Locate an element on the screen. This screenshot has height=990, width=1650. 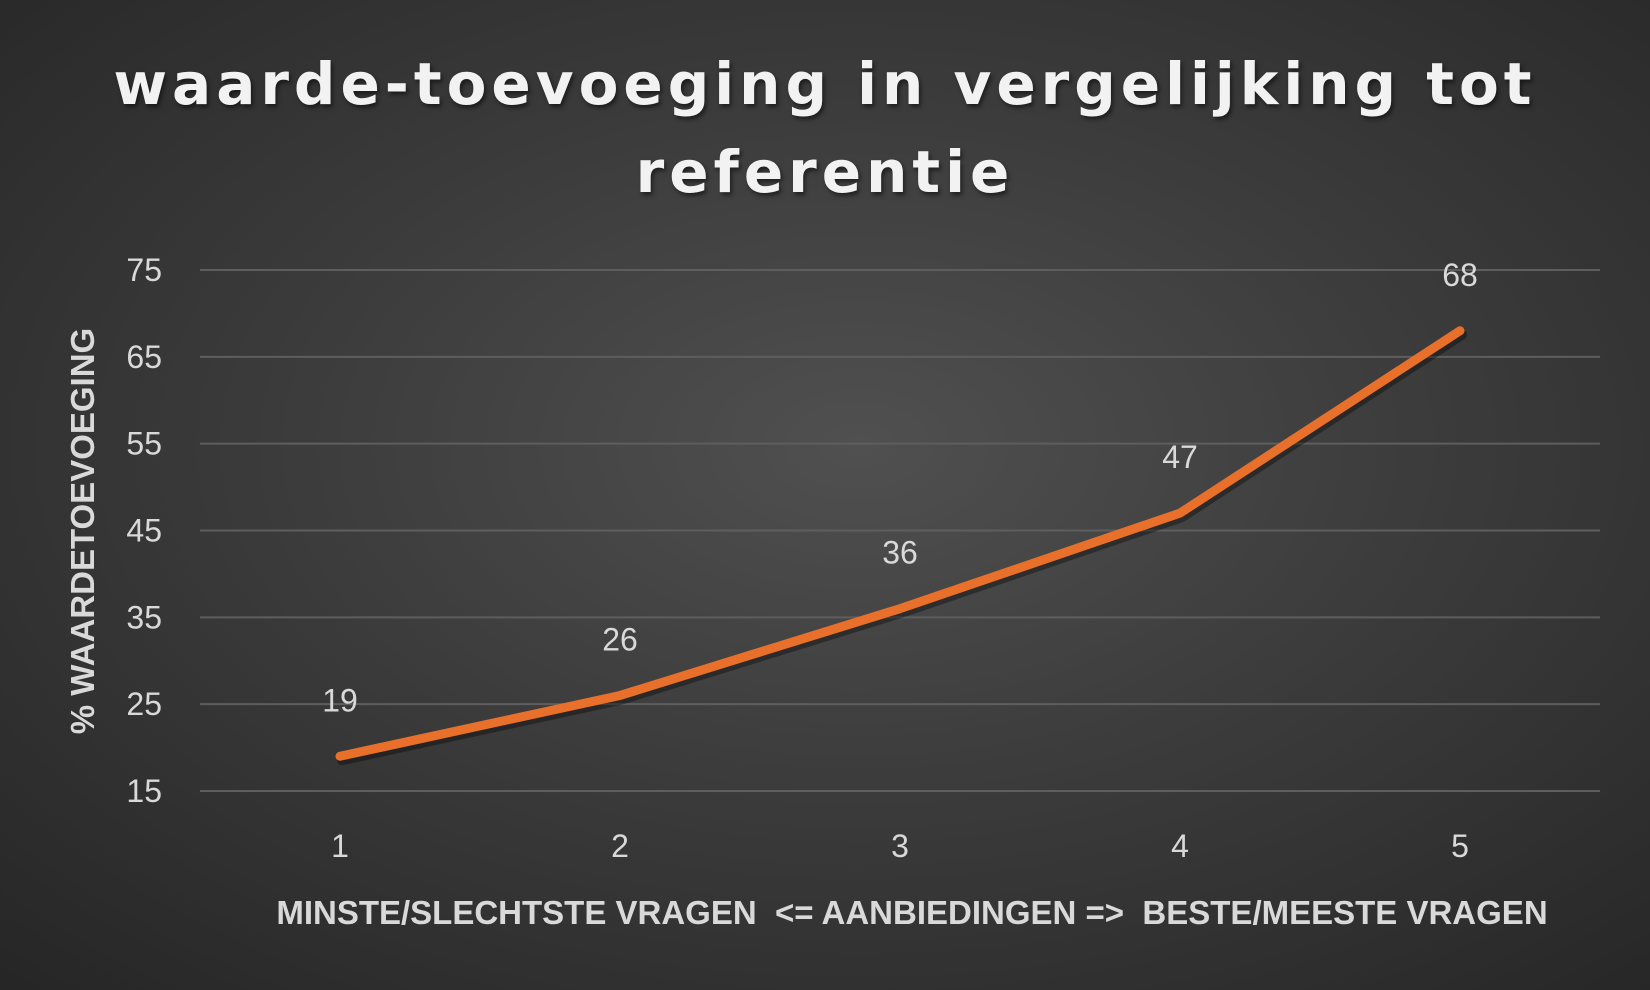
data-label: 26 is located at coordinates (620, 639).